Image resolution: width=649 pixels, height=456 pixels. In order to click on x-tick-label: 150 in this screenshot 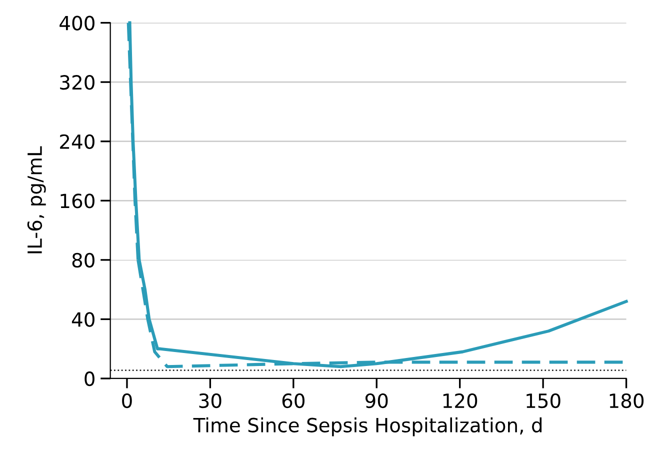, I will do `click(543, 400)`.